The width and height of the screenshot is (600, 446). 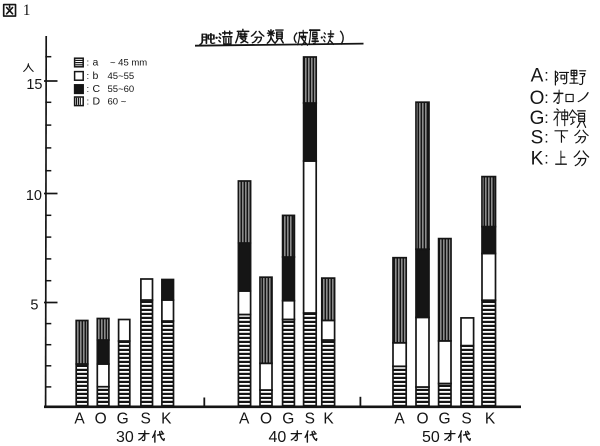 What do you see at coordinates (96, 63) in the screenshot?
I see `svg-text: a` at bounding box center [96, 63].